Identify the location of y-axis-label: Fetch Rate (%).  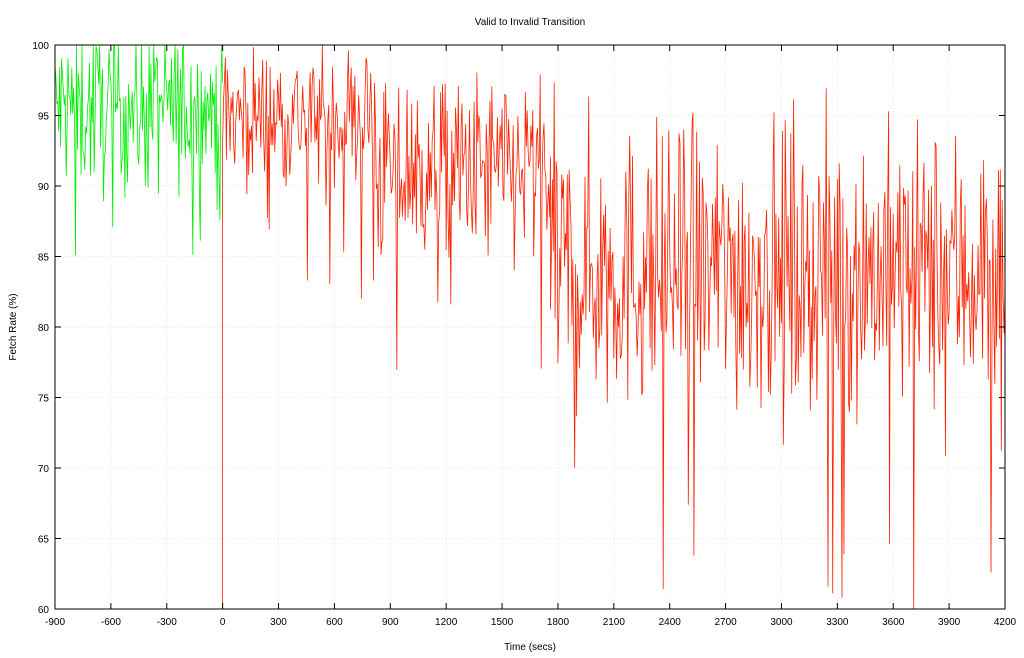
(13, 326).